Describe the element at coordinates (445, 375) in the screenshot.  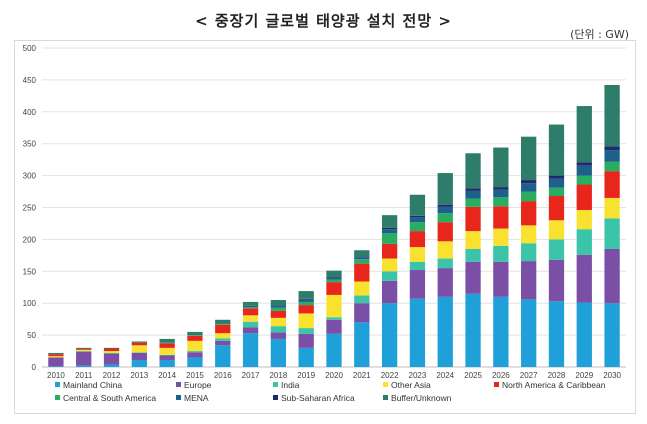
I see `x-tick-label: 2024` at that location.